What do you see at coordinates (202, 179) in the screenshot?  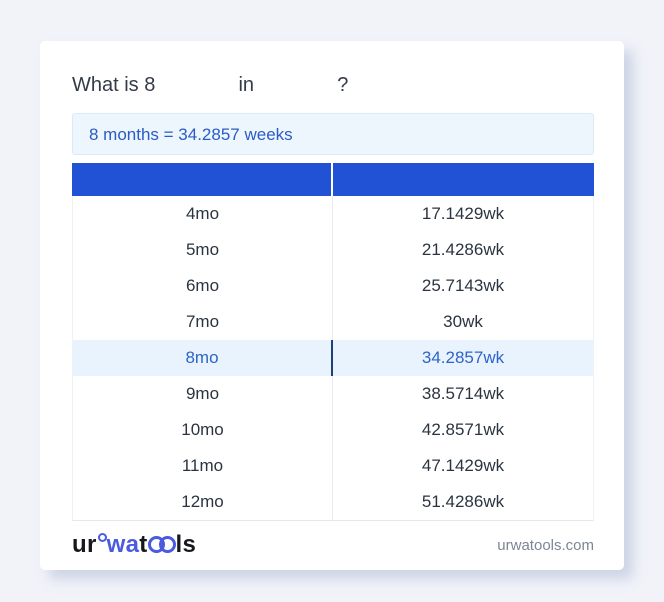 I see `months-column-header` at bounding box center [202, 179].